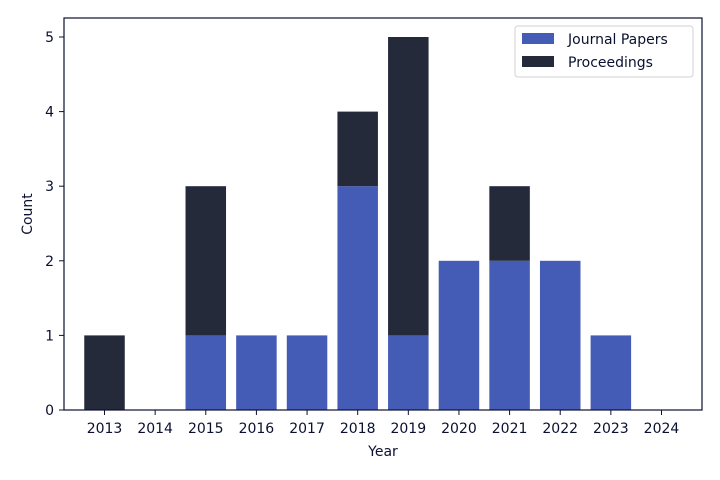 This screenshot has height=480, width=720. Describe the element at coordinates (509, 223) in the screenshot. I see `bar-proceedings-2021` at that location.